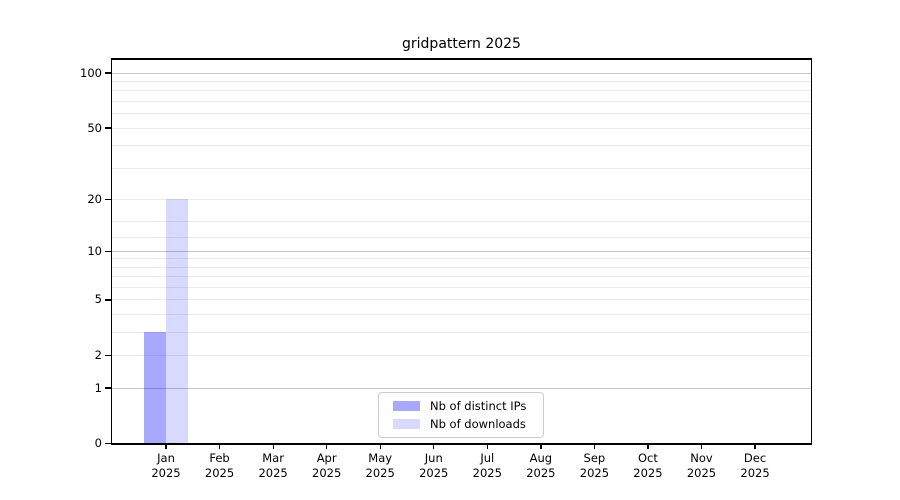 This screenshot has width=900, height=500. Describe the element at coordinates (487, 466) in the screenshot. I see `x-axis-tick-label: Jul 2025` at that location.